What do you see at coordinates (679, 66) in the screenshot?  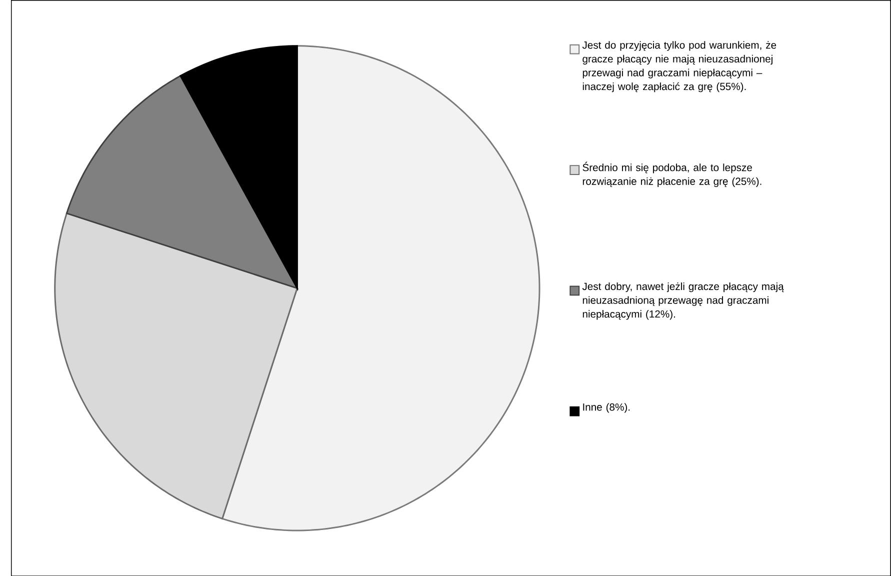 I see `legend-label: Jest do przyjęcia tylko pod warunkiem, że gracze płacący nie mają nieuzasadnionej przewagi nad graczami niepłacącymi – inaczej wolę zapłacić za grę (55%).` at bounding box center [679, 66].